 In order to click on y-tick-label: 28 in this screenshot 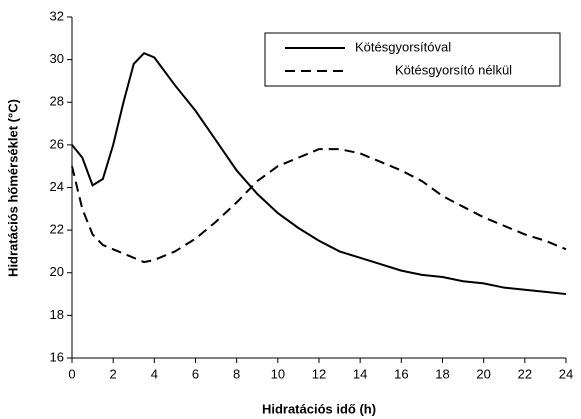, I will do `click(57, 101)`.